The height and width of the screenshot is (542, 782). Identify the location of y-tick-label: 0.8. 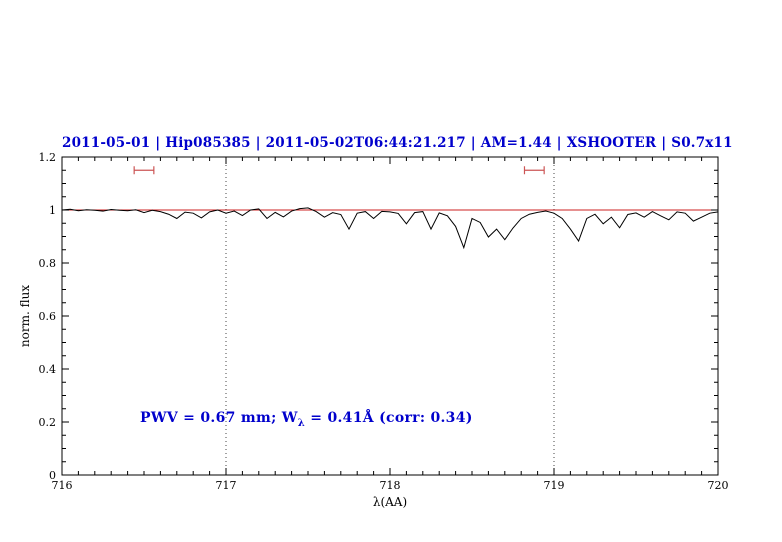
(48, 263).